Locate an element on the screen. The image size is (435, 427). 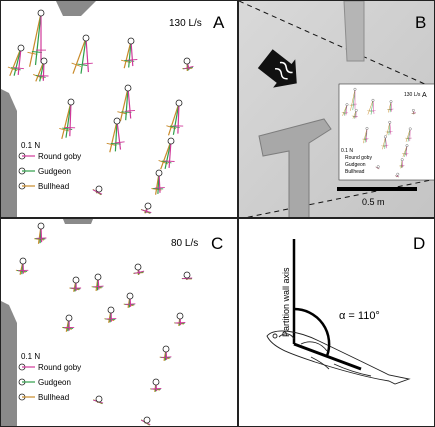
panel-letter-d: D is located at coordinates (419, 243).